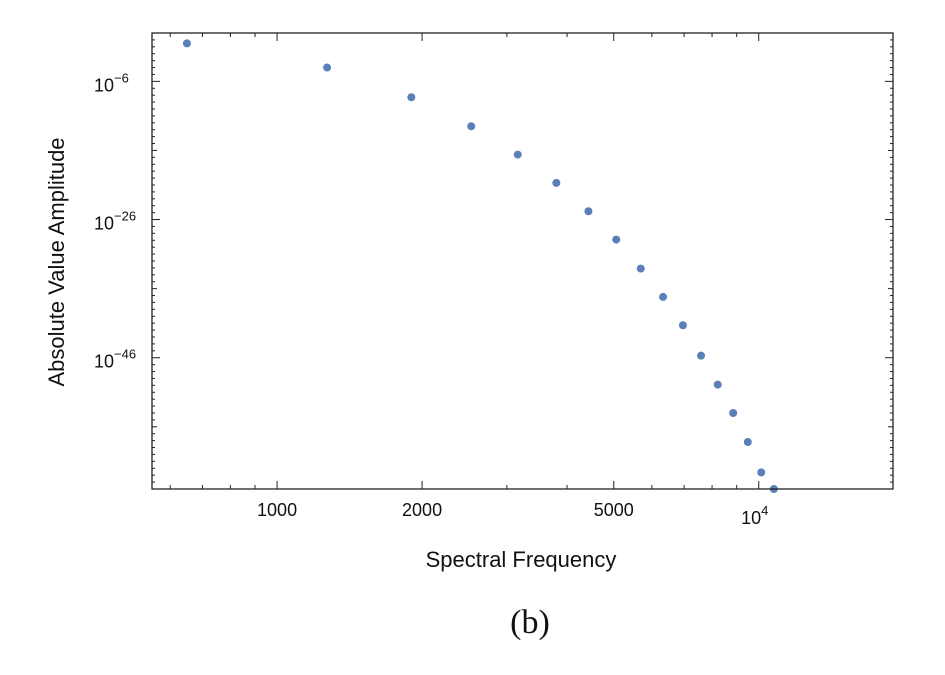  Describe the element at coordinates (277, 510) in the screenshot. I see `x-tick-label: 1000` at that location.